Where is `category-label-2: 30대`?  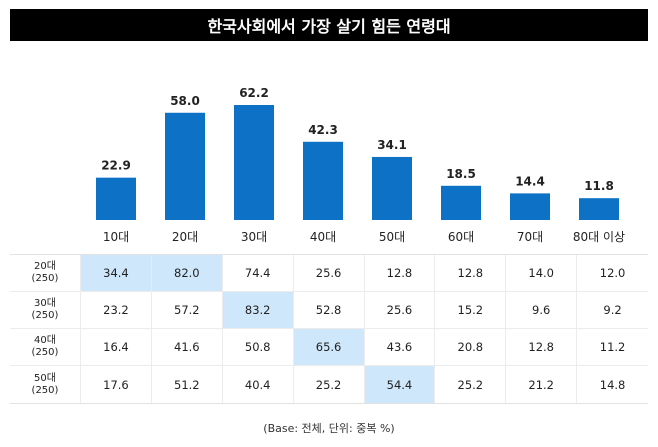 category-label-2: 30대 is located at coordinates (254, 237).